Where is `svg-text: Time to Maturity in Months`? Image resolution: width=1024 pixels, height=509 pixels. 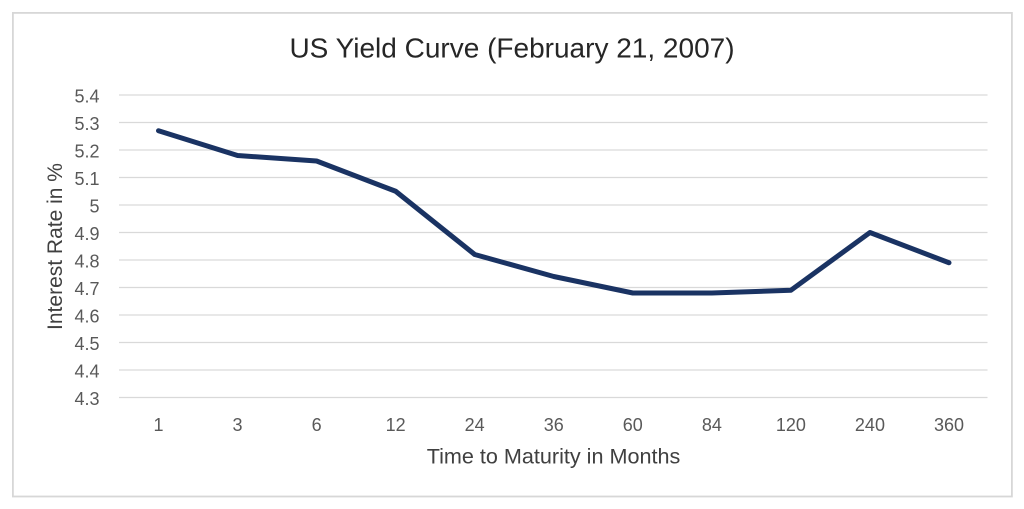
svg-text: Time to Maturity in Months is located at coordinates (554, 456).